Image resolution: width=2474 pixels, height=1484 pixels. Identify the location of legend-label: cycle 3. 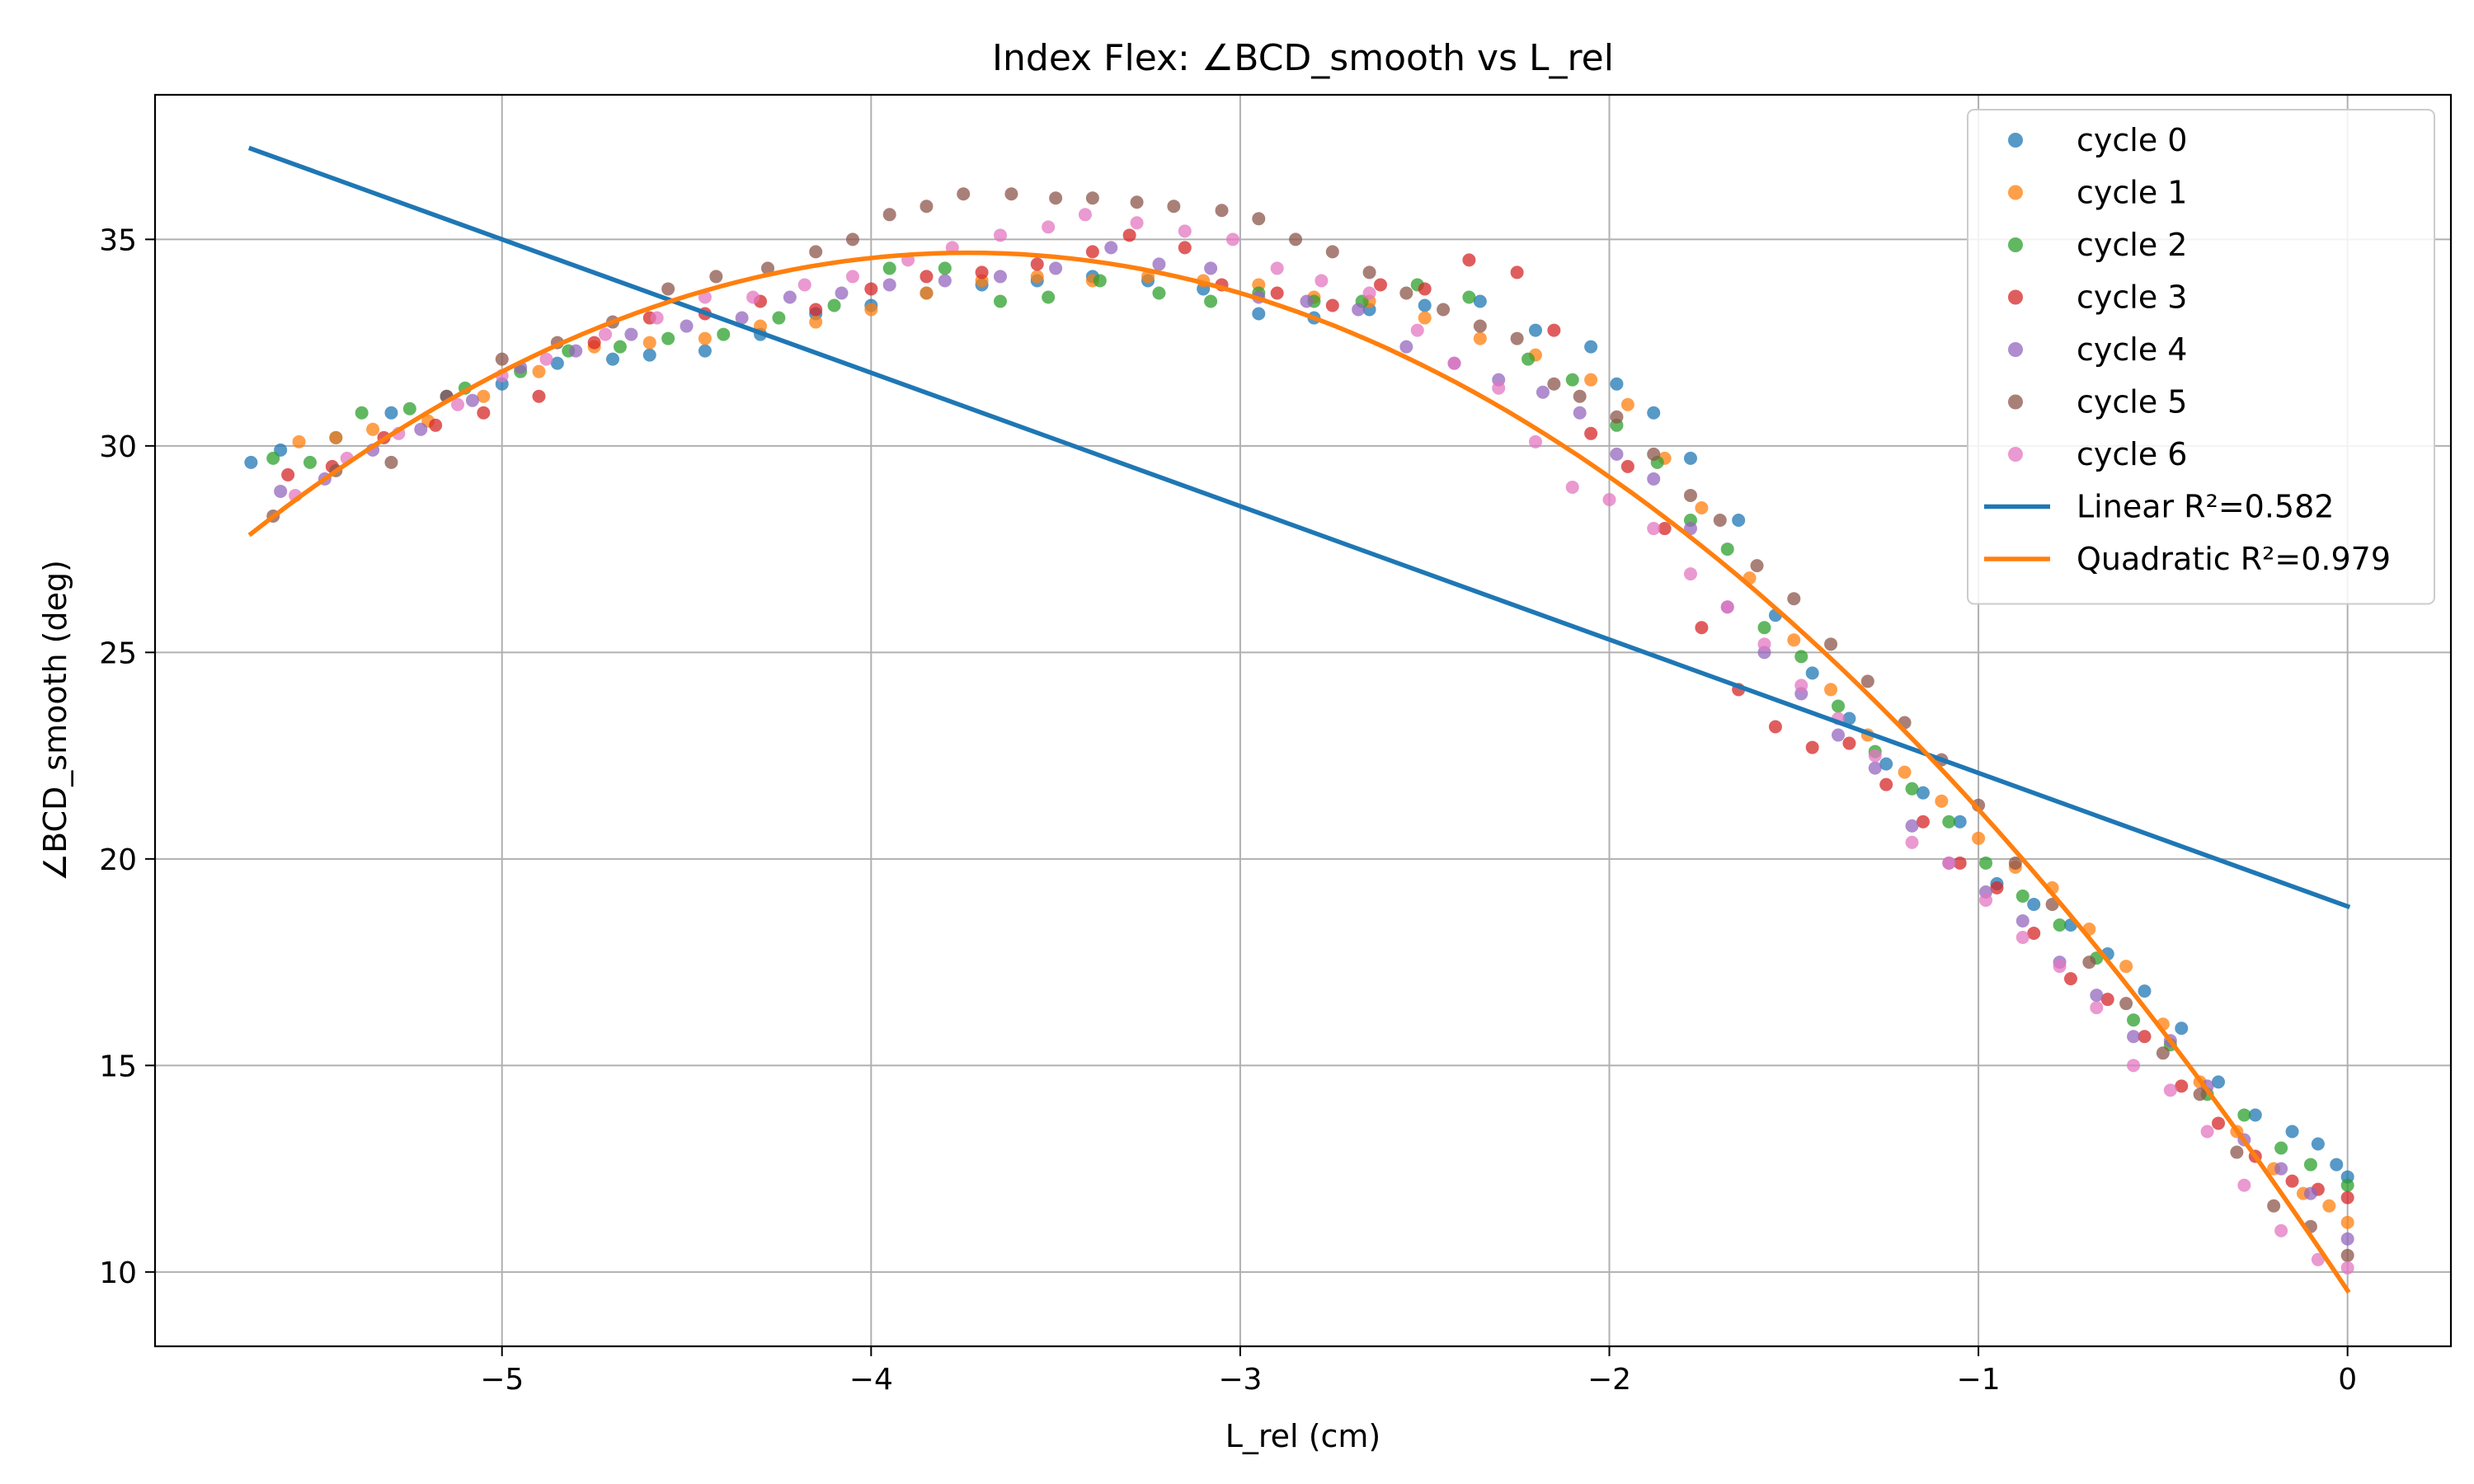
(2132, 297).